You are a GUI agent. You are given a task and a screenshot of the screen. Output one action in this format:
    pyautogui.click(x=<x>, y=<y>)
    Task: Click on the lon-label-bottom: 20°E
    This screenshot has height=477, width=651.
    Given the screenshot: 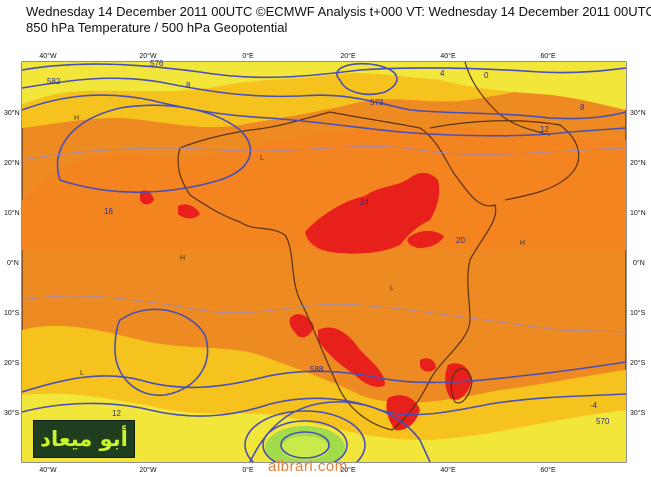 What is the action you would take?
    pyautogui.click(x=348, y=470)
    